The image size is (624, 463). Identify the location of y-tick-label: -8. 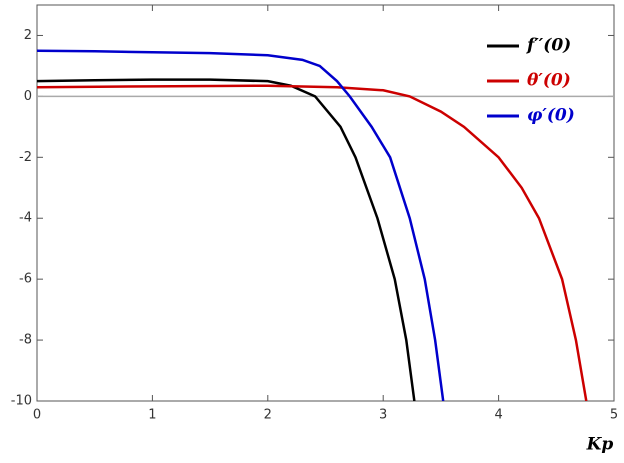
(25, 340).